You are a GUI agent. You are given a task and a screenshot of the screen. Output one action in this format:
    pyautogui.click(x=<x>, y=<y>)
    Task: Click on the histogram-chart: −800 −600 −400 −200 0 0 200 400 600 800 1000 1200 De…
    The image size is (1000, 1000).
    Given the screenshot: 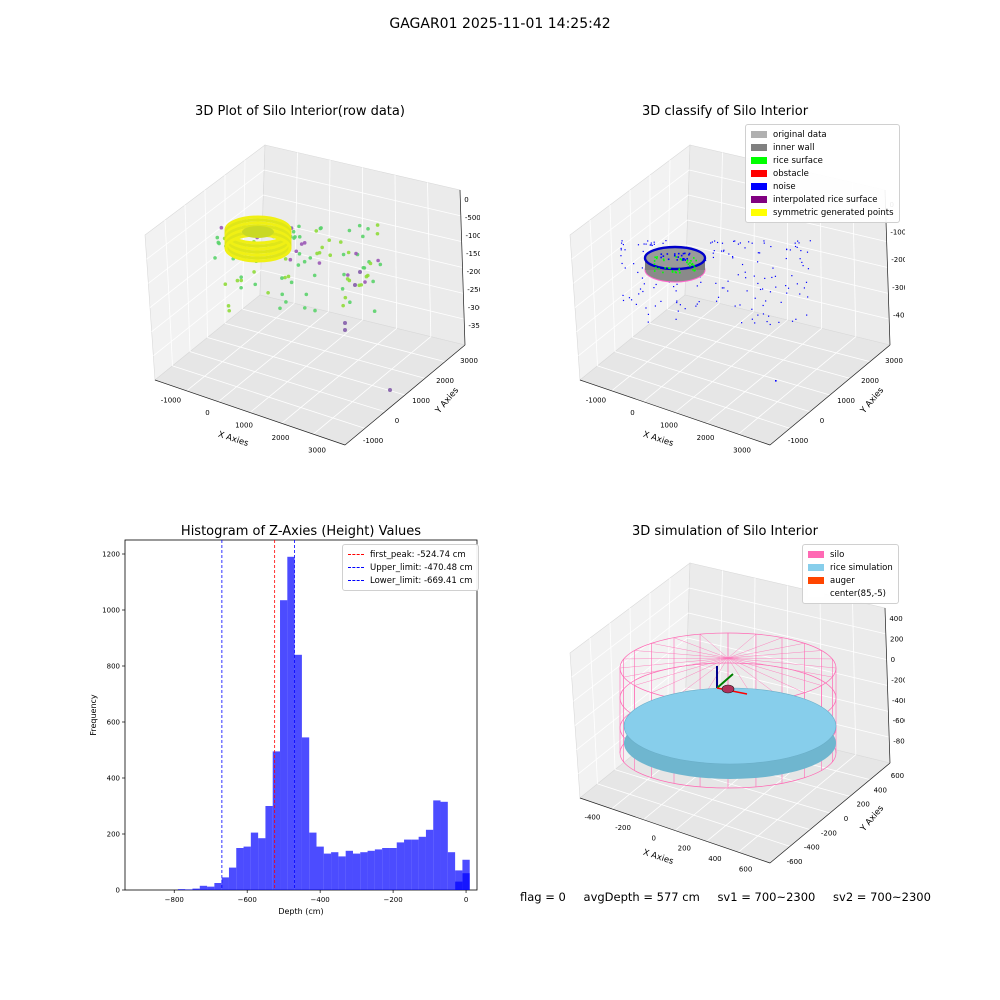 What is the action you would take?
    pyautogui.click(x=283, y=727)
    